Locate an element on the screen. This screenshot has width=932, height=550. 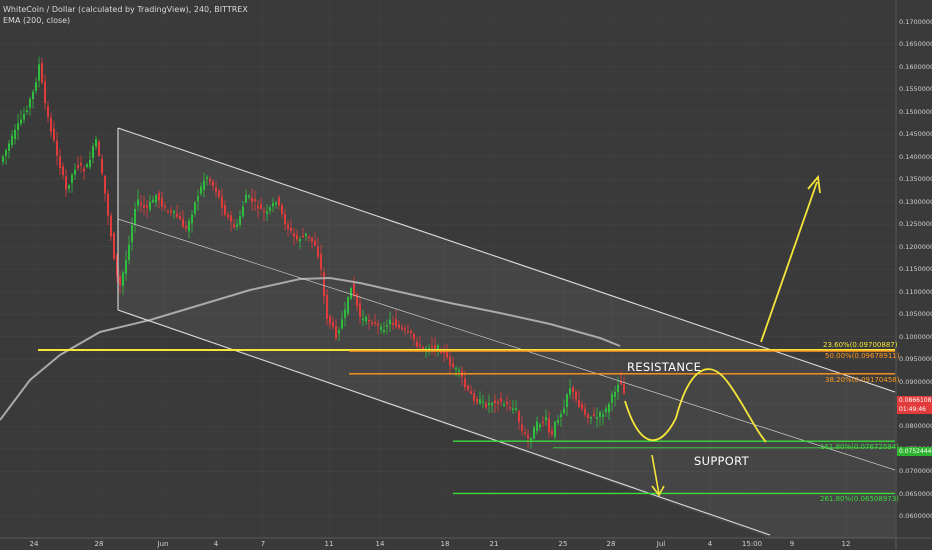
y-tick-label: 0.12000000 is located at coordinates (915, 246).